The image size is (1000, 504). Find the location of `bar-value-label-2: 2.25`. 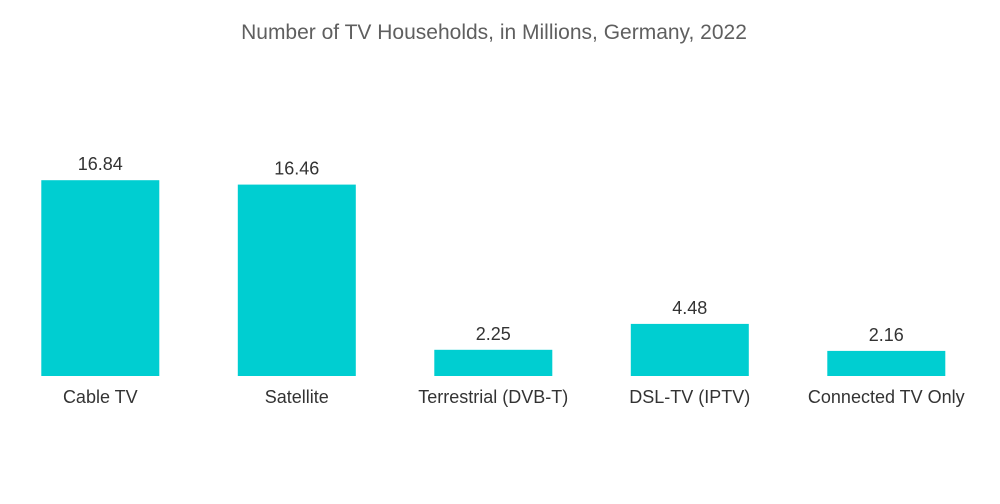

bar-value-label-2: 2.25 is located at coordinates (493, 334).